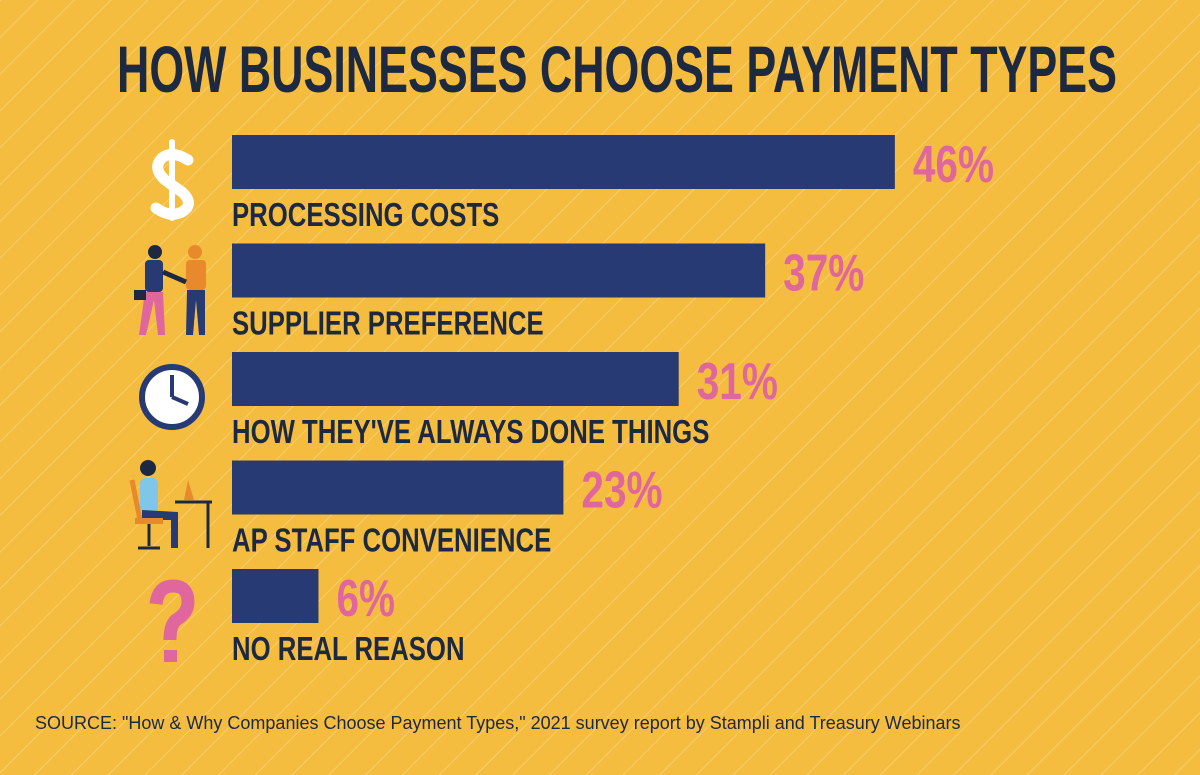  I want to click on icon-dollar, so click(172, 180).